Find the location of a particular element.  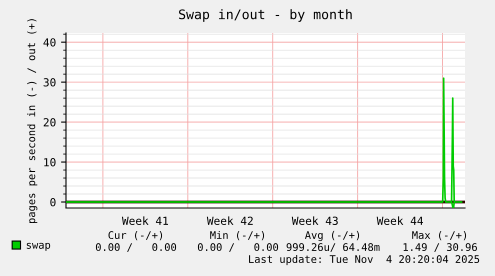

y-axis-title: pages per second in (-) / out (+) is located at coordinates (32, 121).